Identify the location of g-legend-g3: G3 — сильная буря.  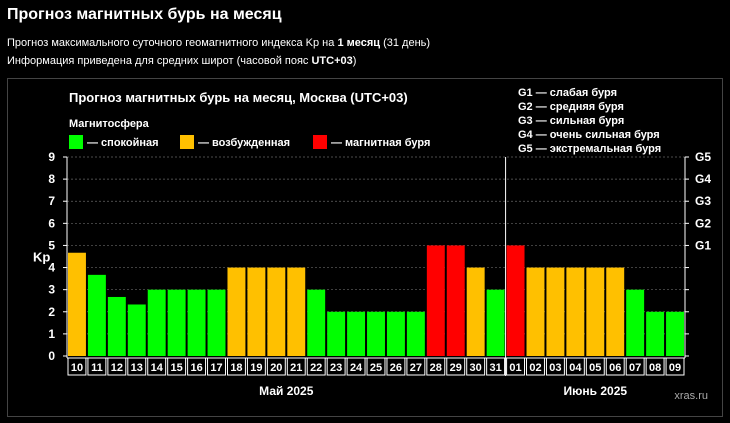
(571, 121).